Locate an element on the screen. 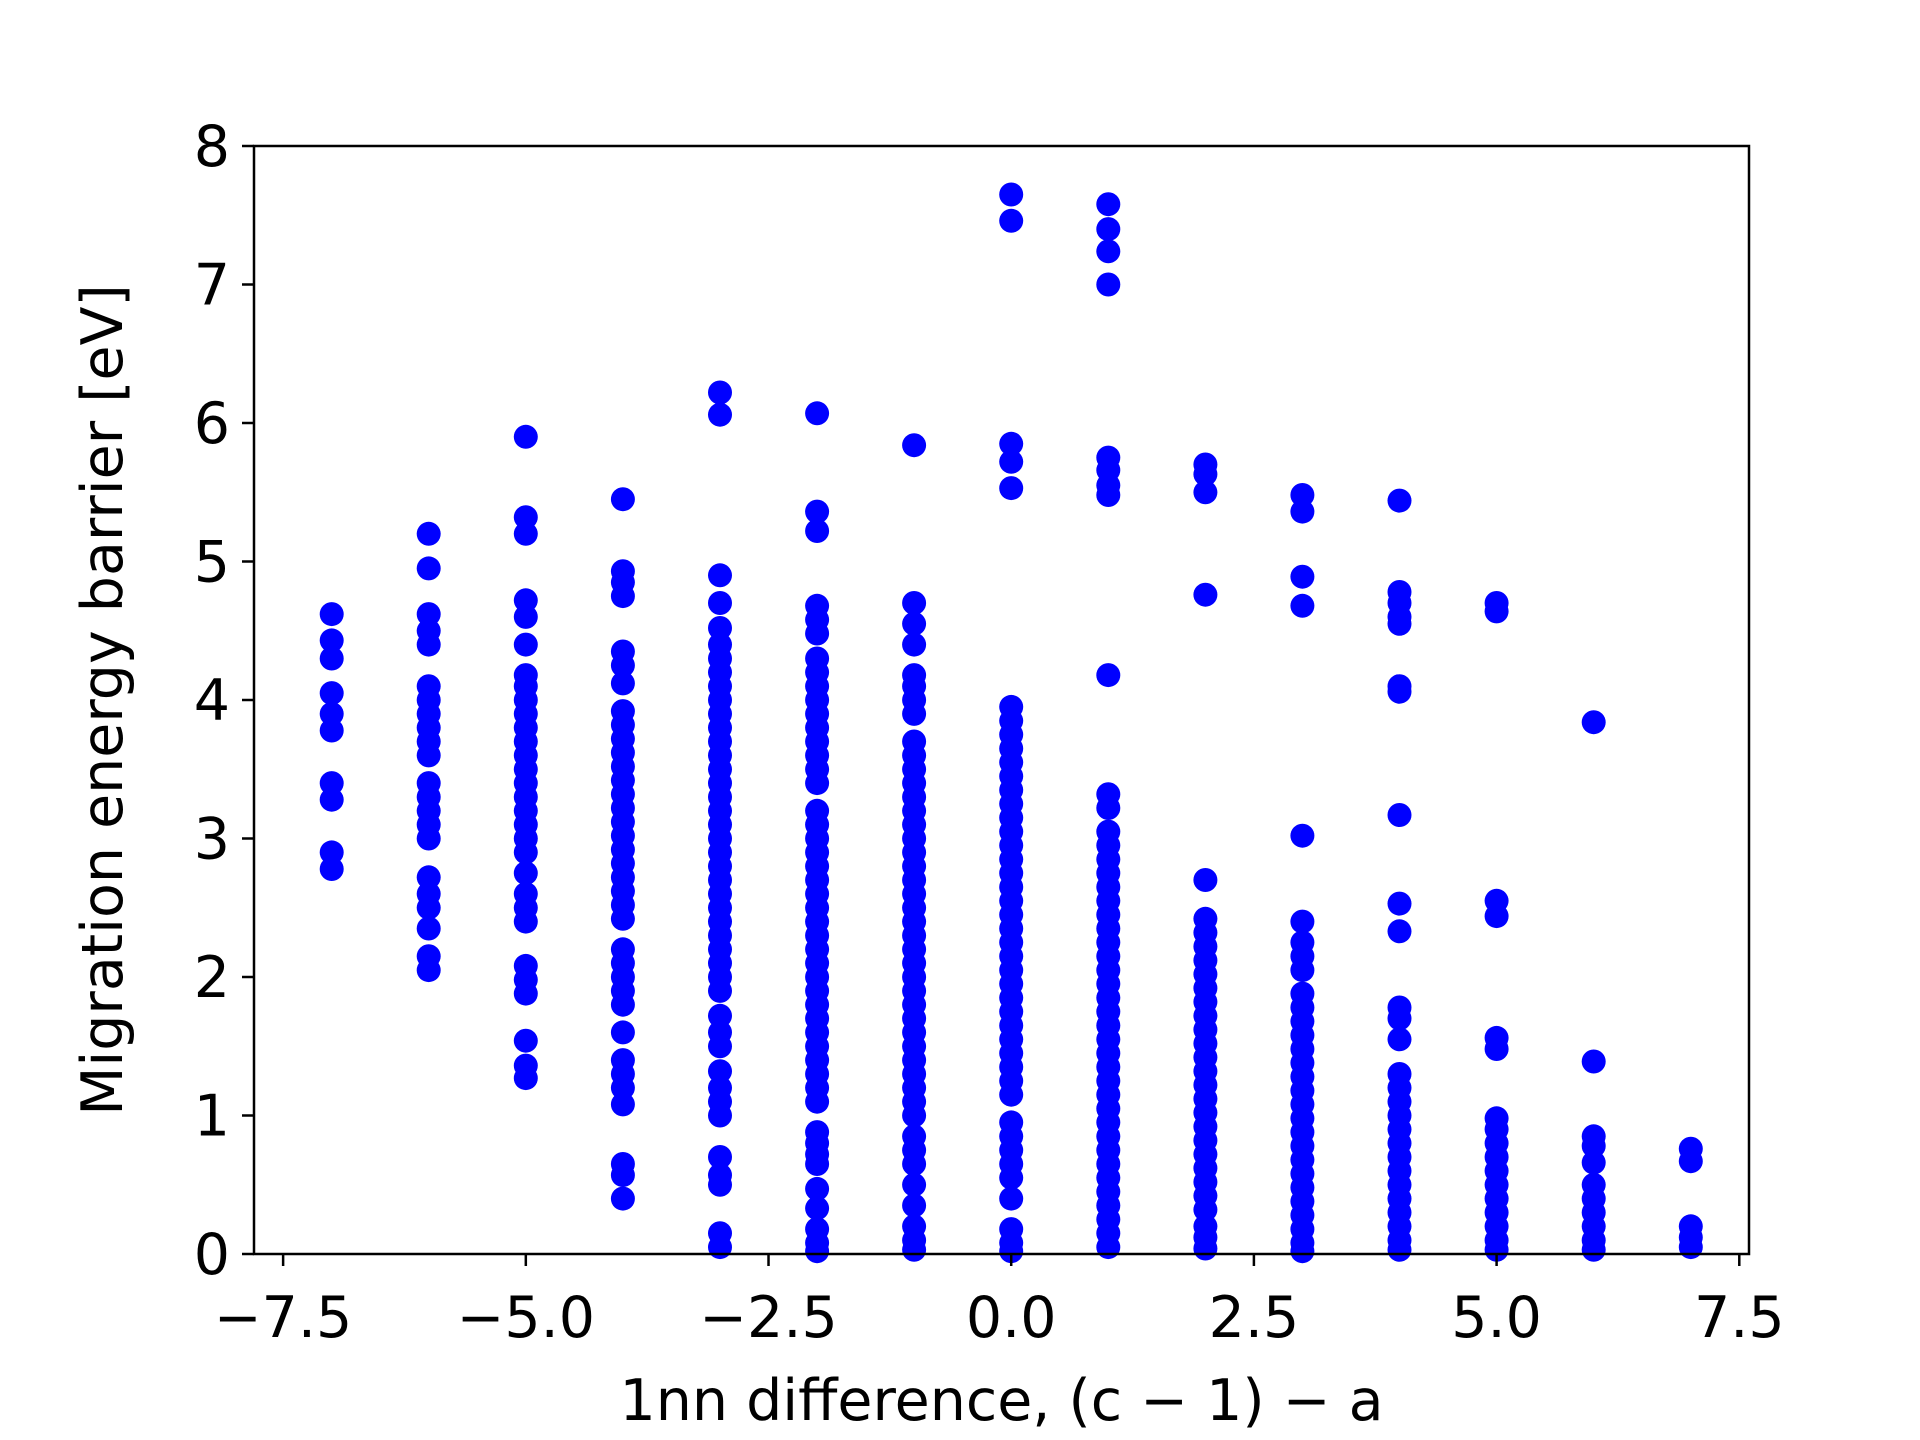  x-tick-label: 5.0 is located at coordinates (1496, 1318).